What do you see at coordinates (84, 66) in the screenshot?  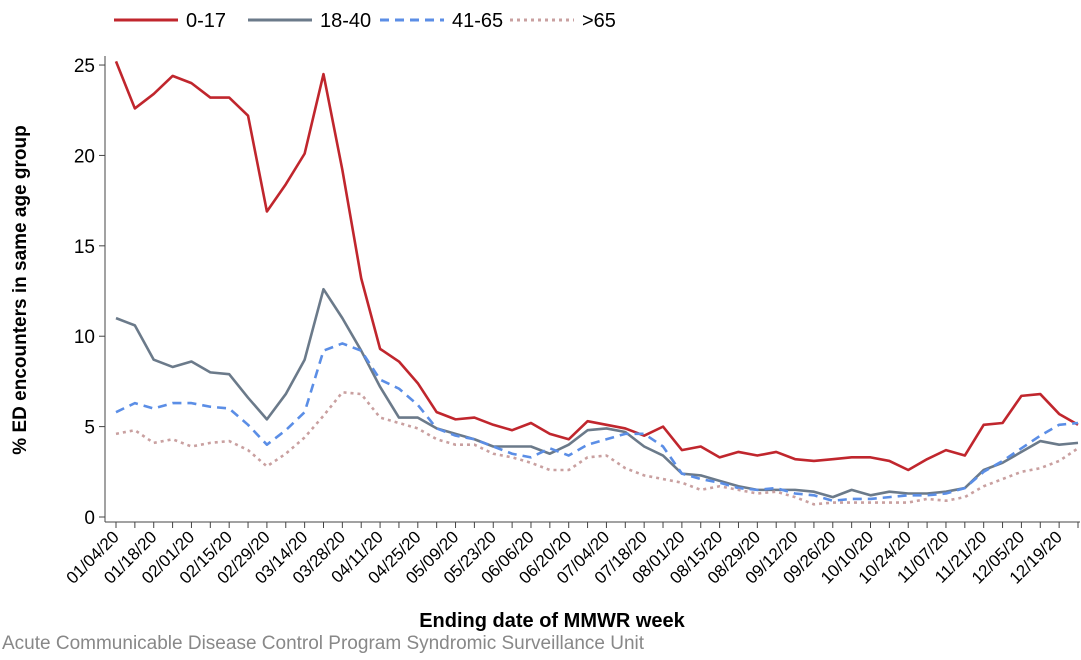 I see `y-tick-label: 25` at bounding box center [84, 66].